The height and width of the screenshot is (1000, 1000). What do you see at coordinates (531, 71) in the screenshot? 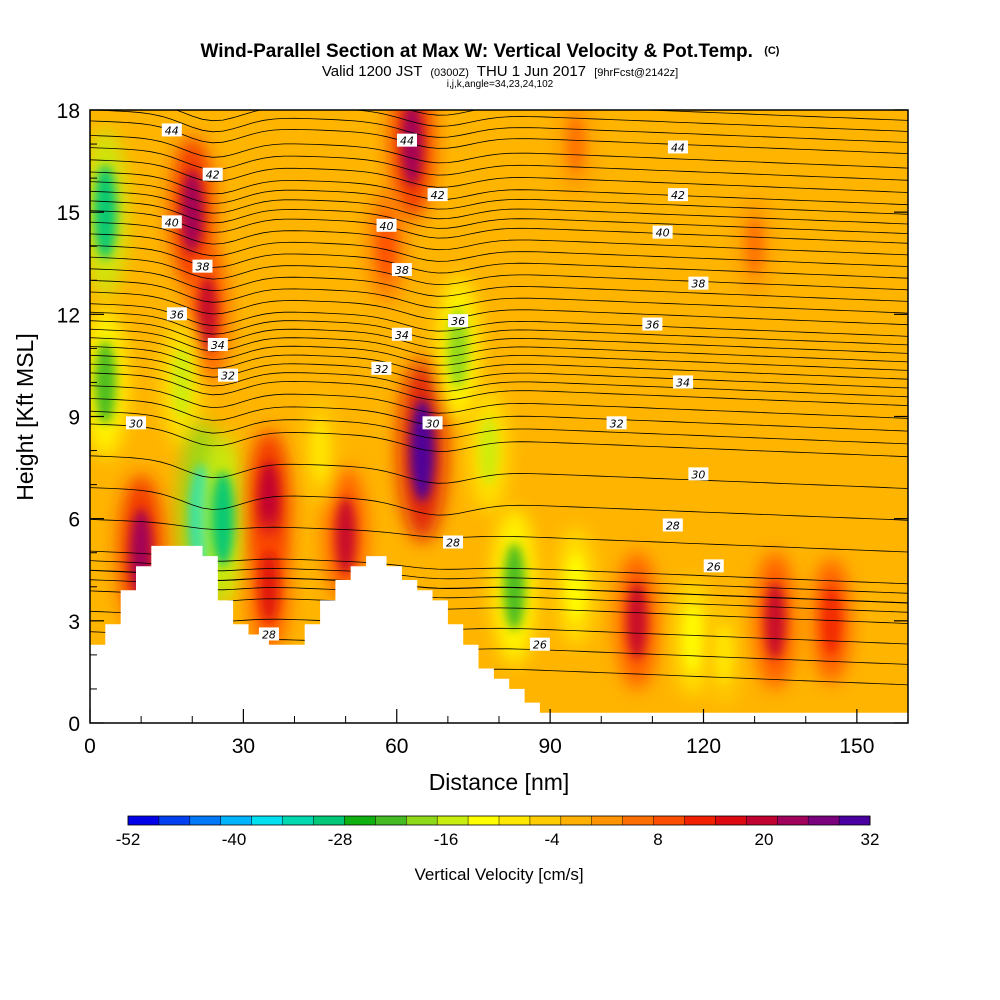
I see `chart-subtitle-date: THU 1 Jun 2017` at bounding box center [531, 71].